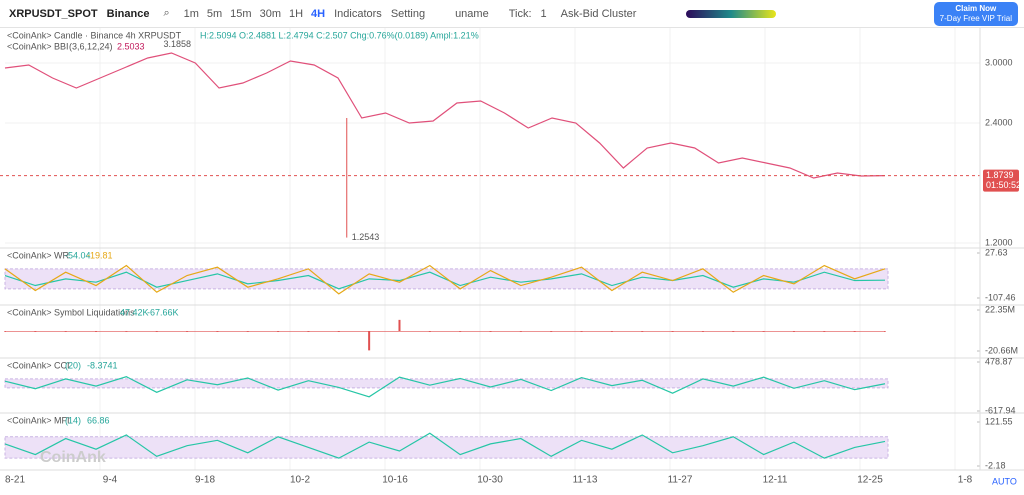 The height and width of the screenshot is (495, 1024). I want to click on price-tag, so click(1001, 180).